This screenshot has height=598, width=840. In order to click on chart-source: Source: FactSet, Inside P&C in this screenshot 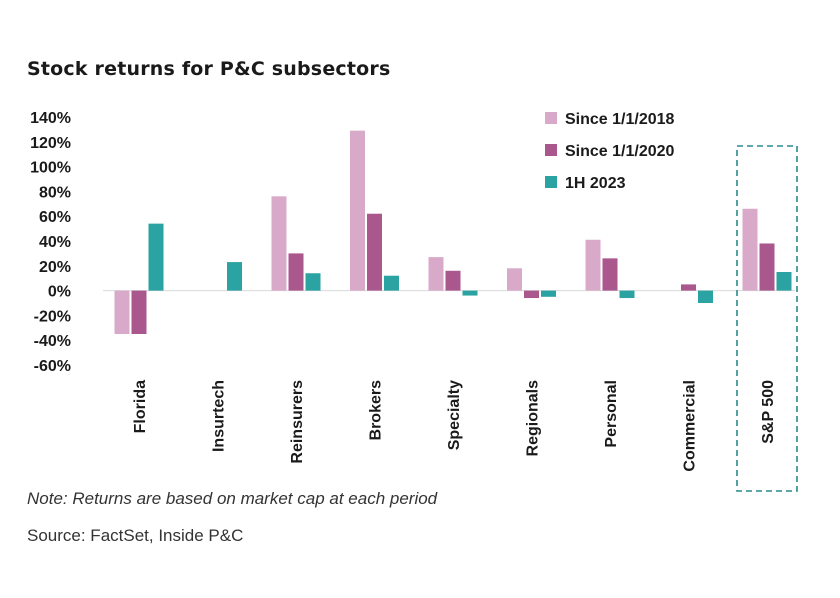, I will do `click(135, 535)`.